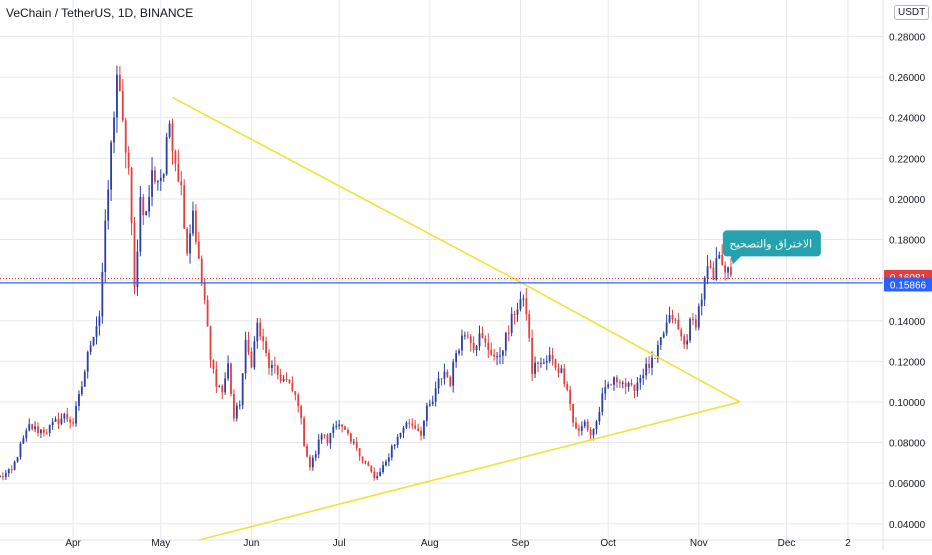 The height and width of the screenshot is (555, 932). I want to click on x-tick-label: 2, so click(848, 543).